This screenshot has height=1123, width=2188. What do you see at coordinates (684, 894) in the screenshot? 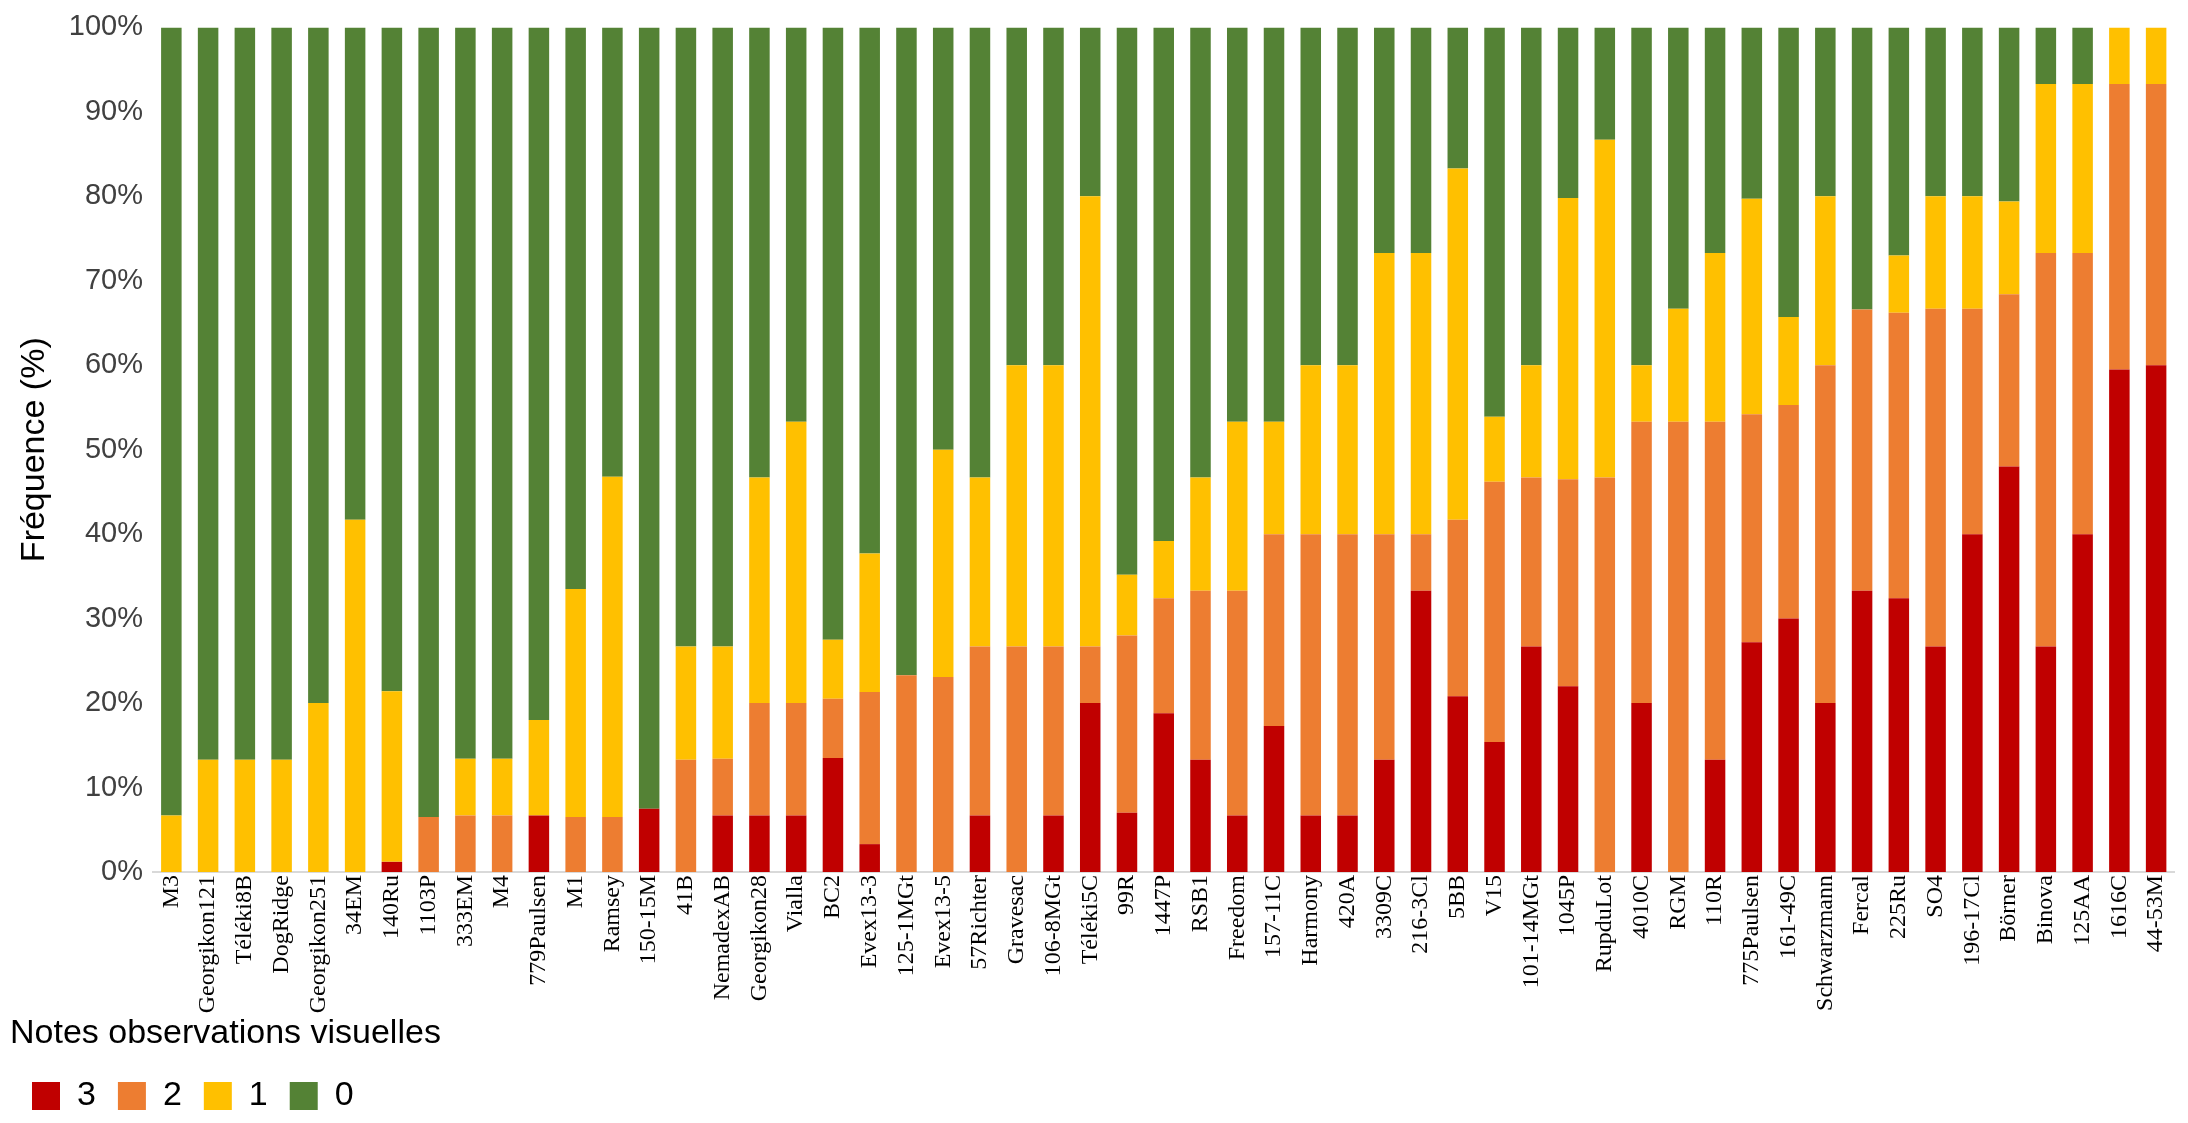
I see `x-tick-label: 41B` at bounding box center [684, 894].